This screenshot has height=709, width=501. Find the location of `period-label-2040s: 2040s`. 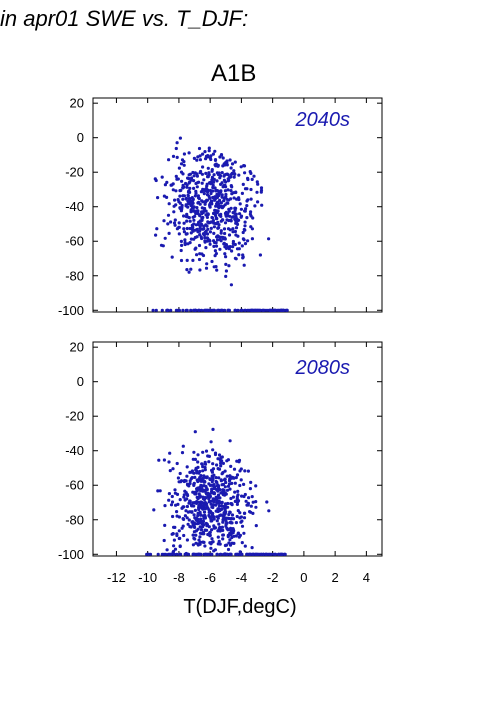

period-label-2040s: 2040s is located at coordinates (323, 120).